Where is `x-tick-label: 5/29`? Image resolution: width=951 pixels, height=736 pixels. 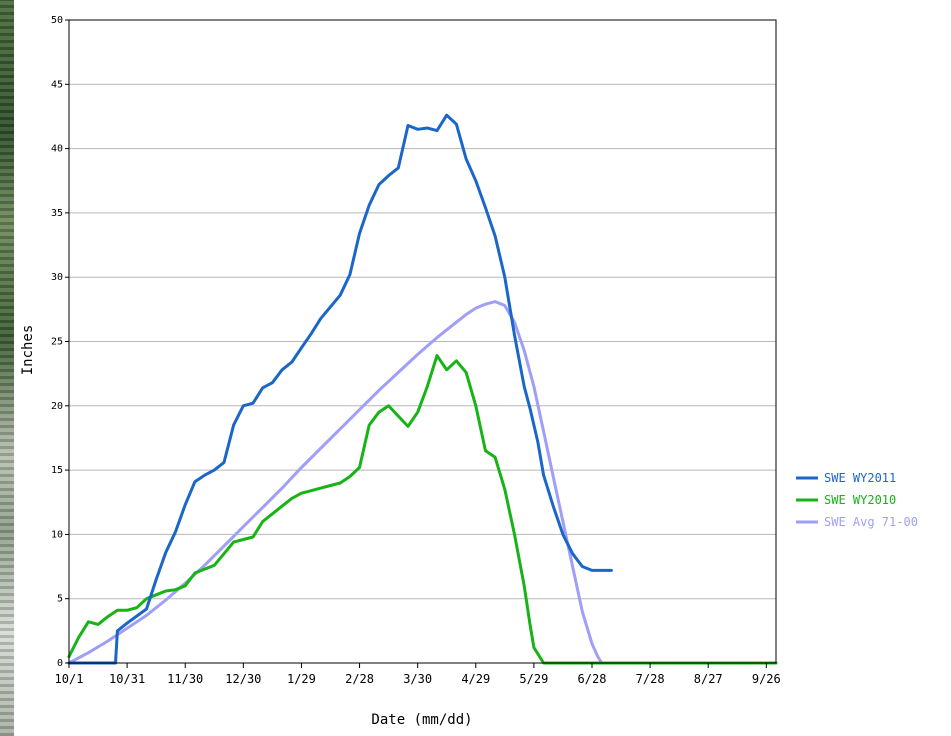
x-tick-label: 5/29 is located at coordinates (533, 679).